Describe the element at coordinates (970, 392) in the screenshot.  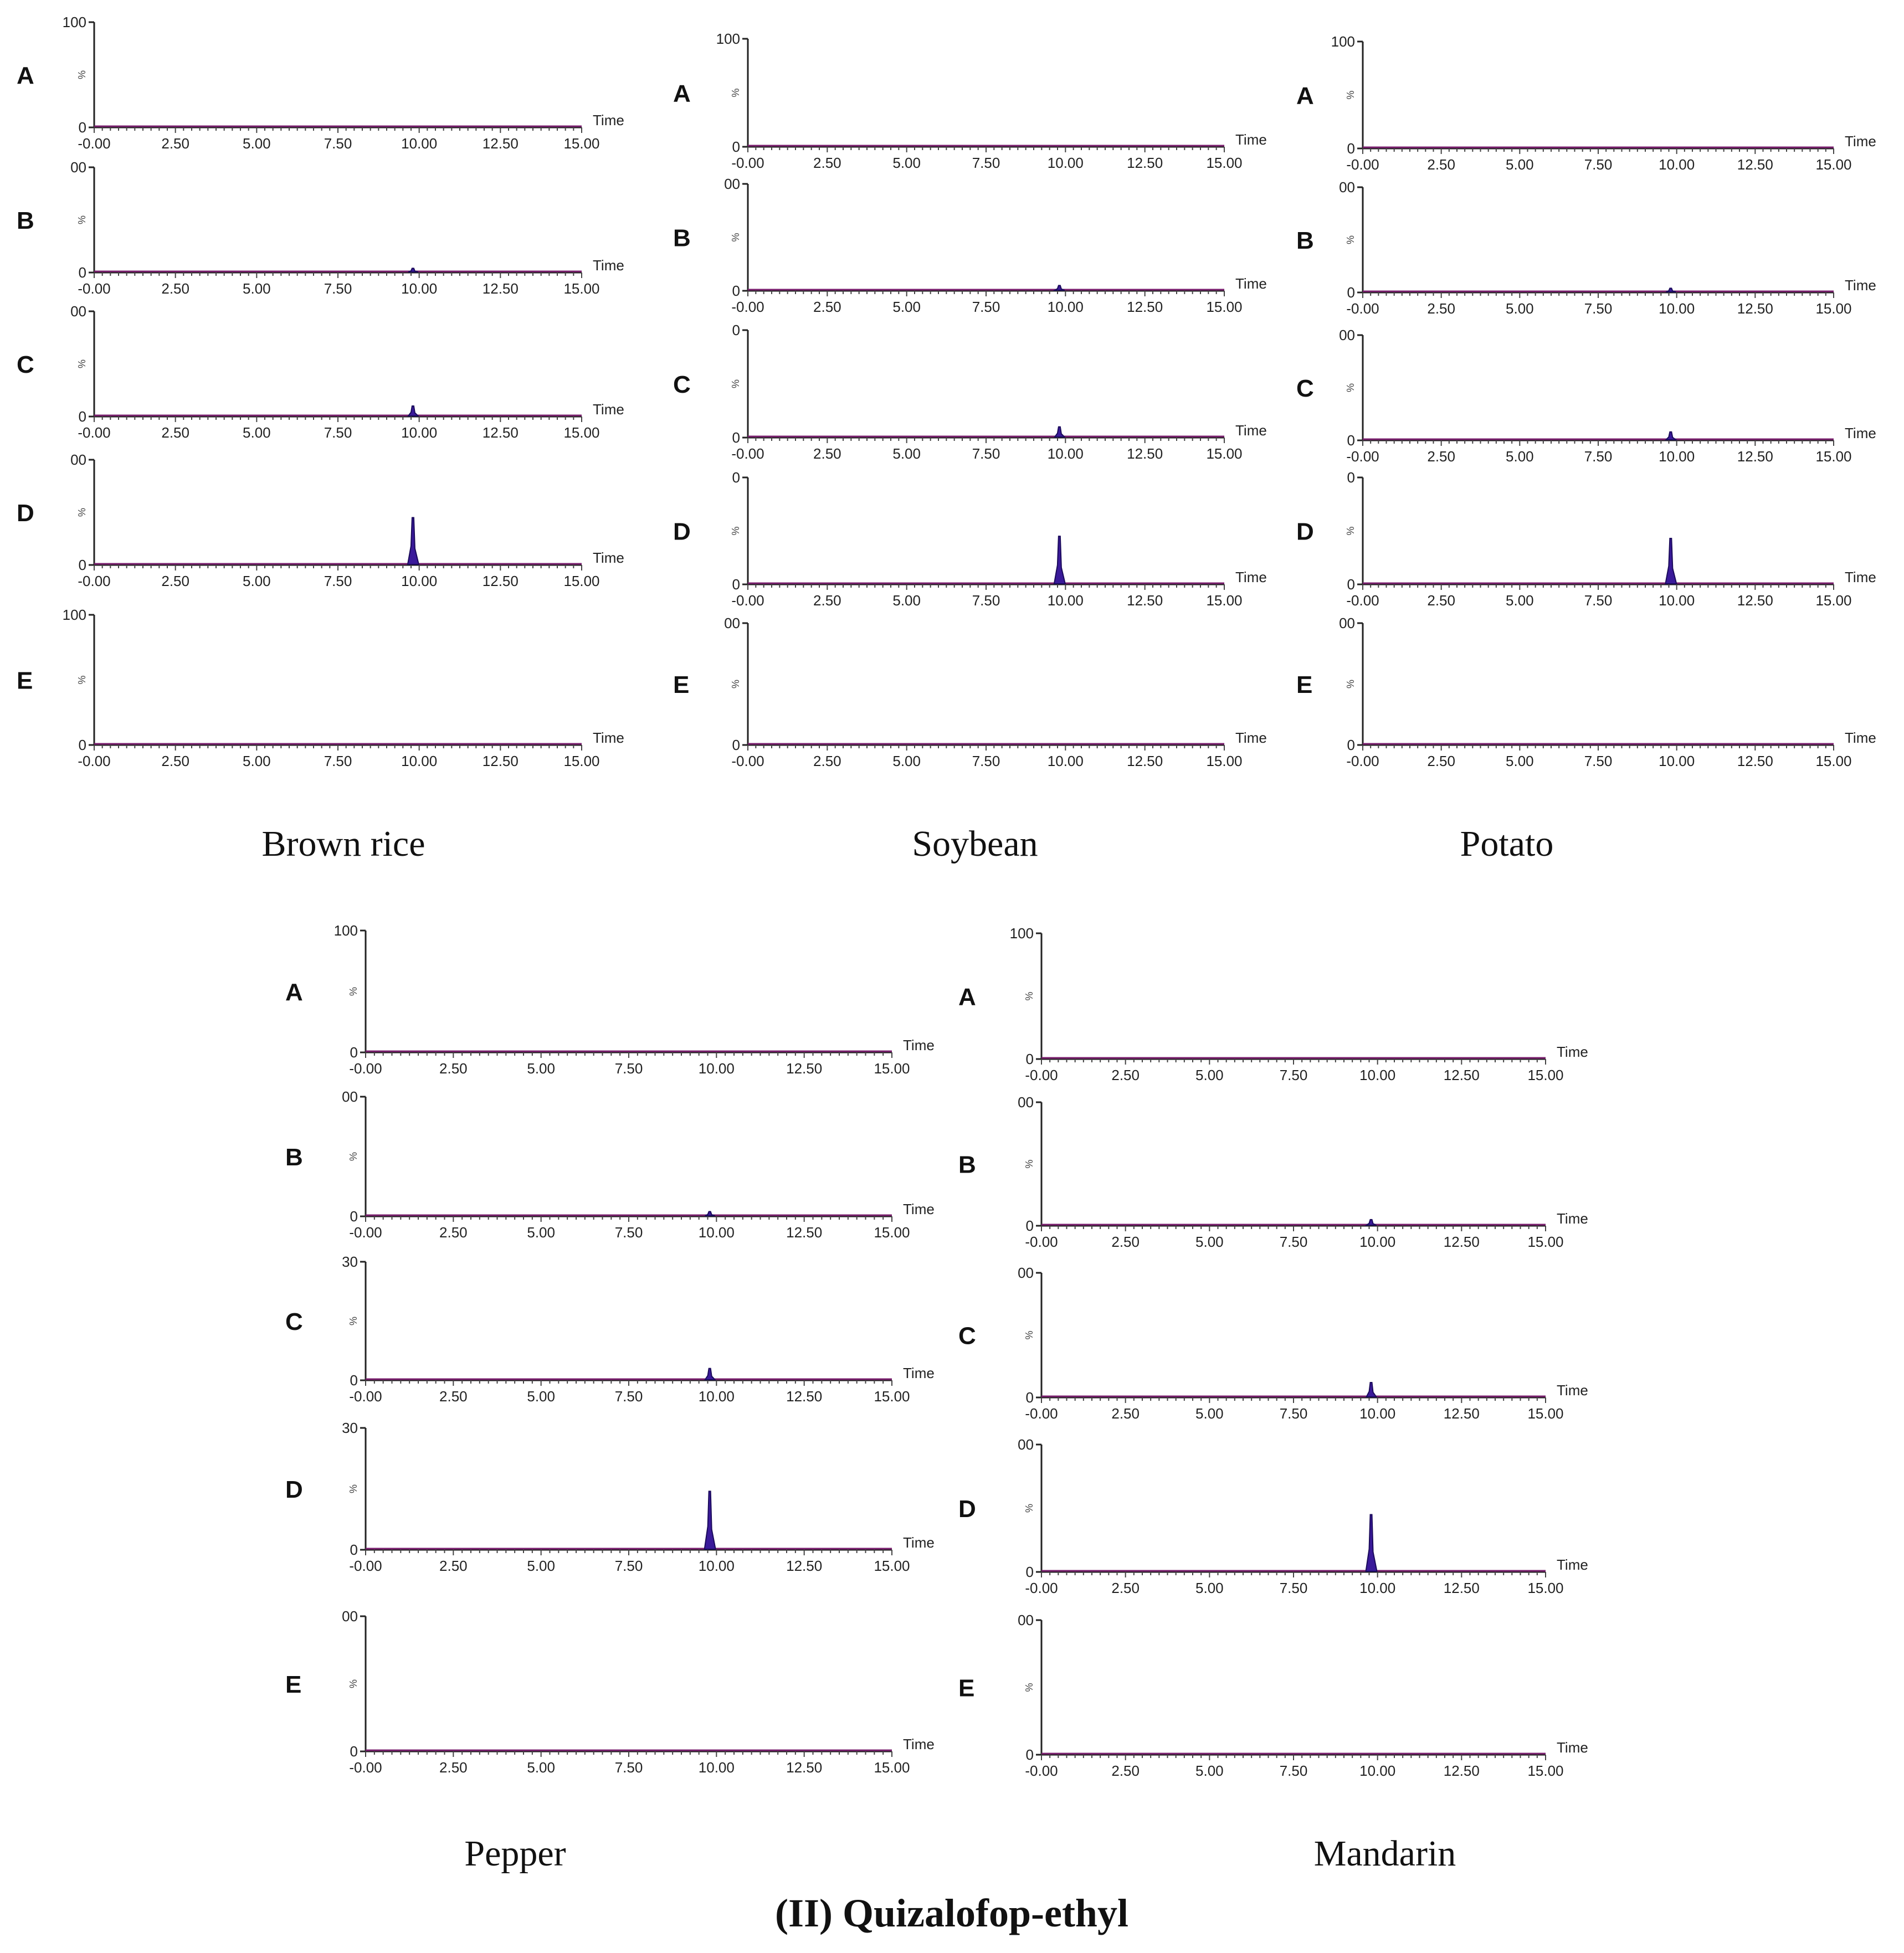
I see `chromatogram-panel-c: C 0 0% -0.00 2.50 5.00 7.50 10.00 12.50 15.00 Time` at that location.